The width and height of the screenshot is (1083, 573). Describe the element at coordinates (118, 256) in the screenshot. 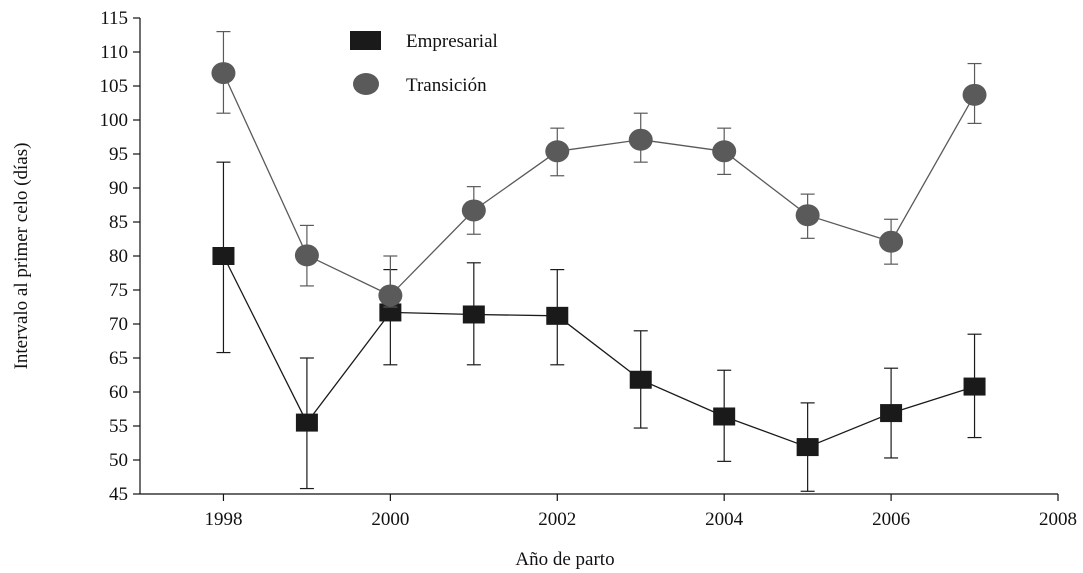

I see `y-tick-label: 80` at that location.